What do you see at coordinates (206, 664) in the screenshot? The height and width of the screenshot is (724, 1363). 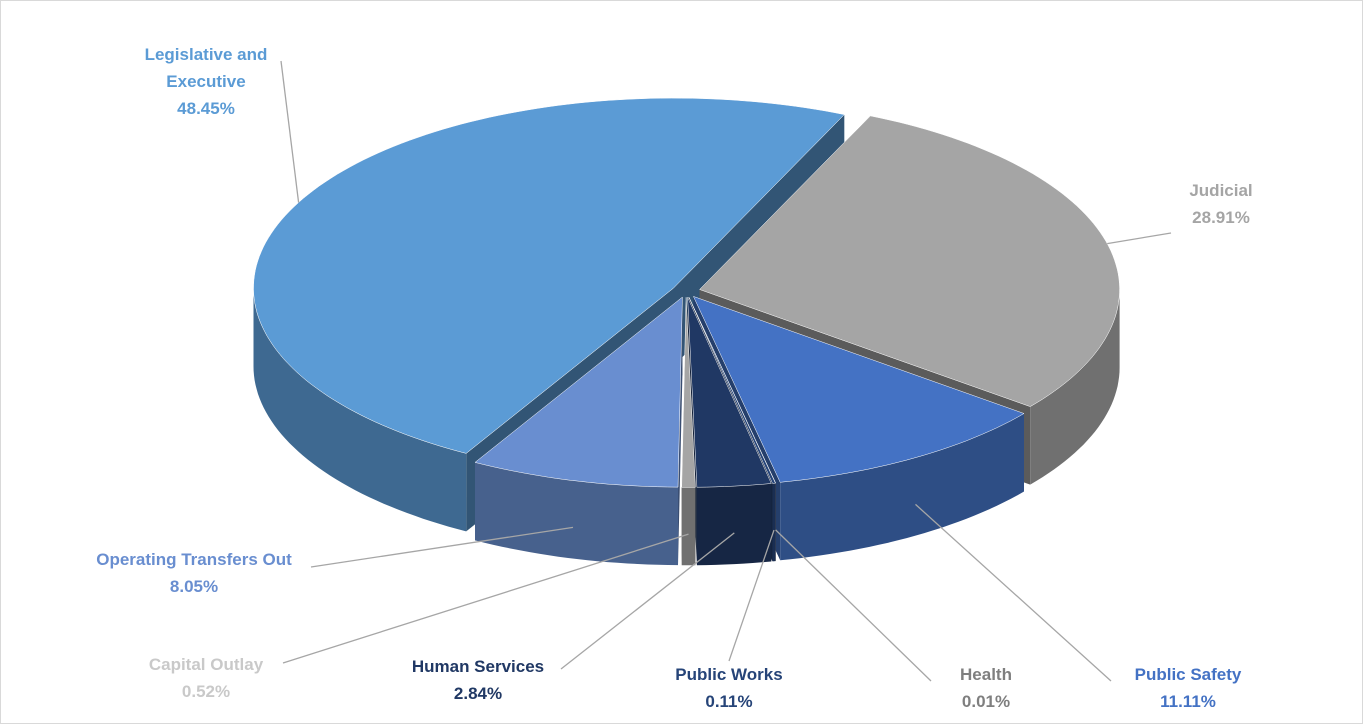 I see `category-label: Capital Outlay` at bounding box center [206, 664].